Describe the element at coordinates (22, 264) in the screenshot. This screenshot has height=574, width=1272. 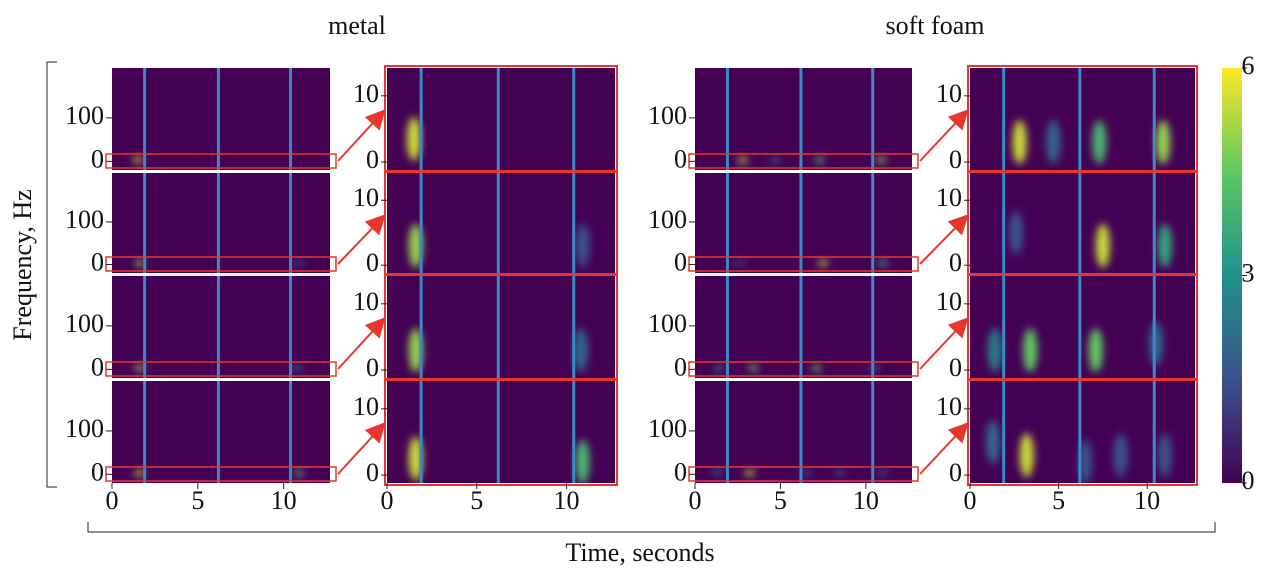
I see `y-axis-label: Frequency, Hz` at that location.